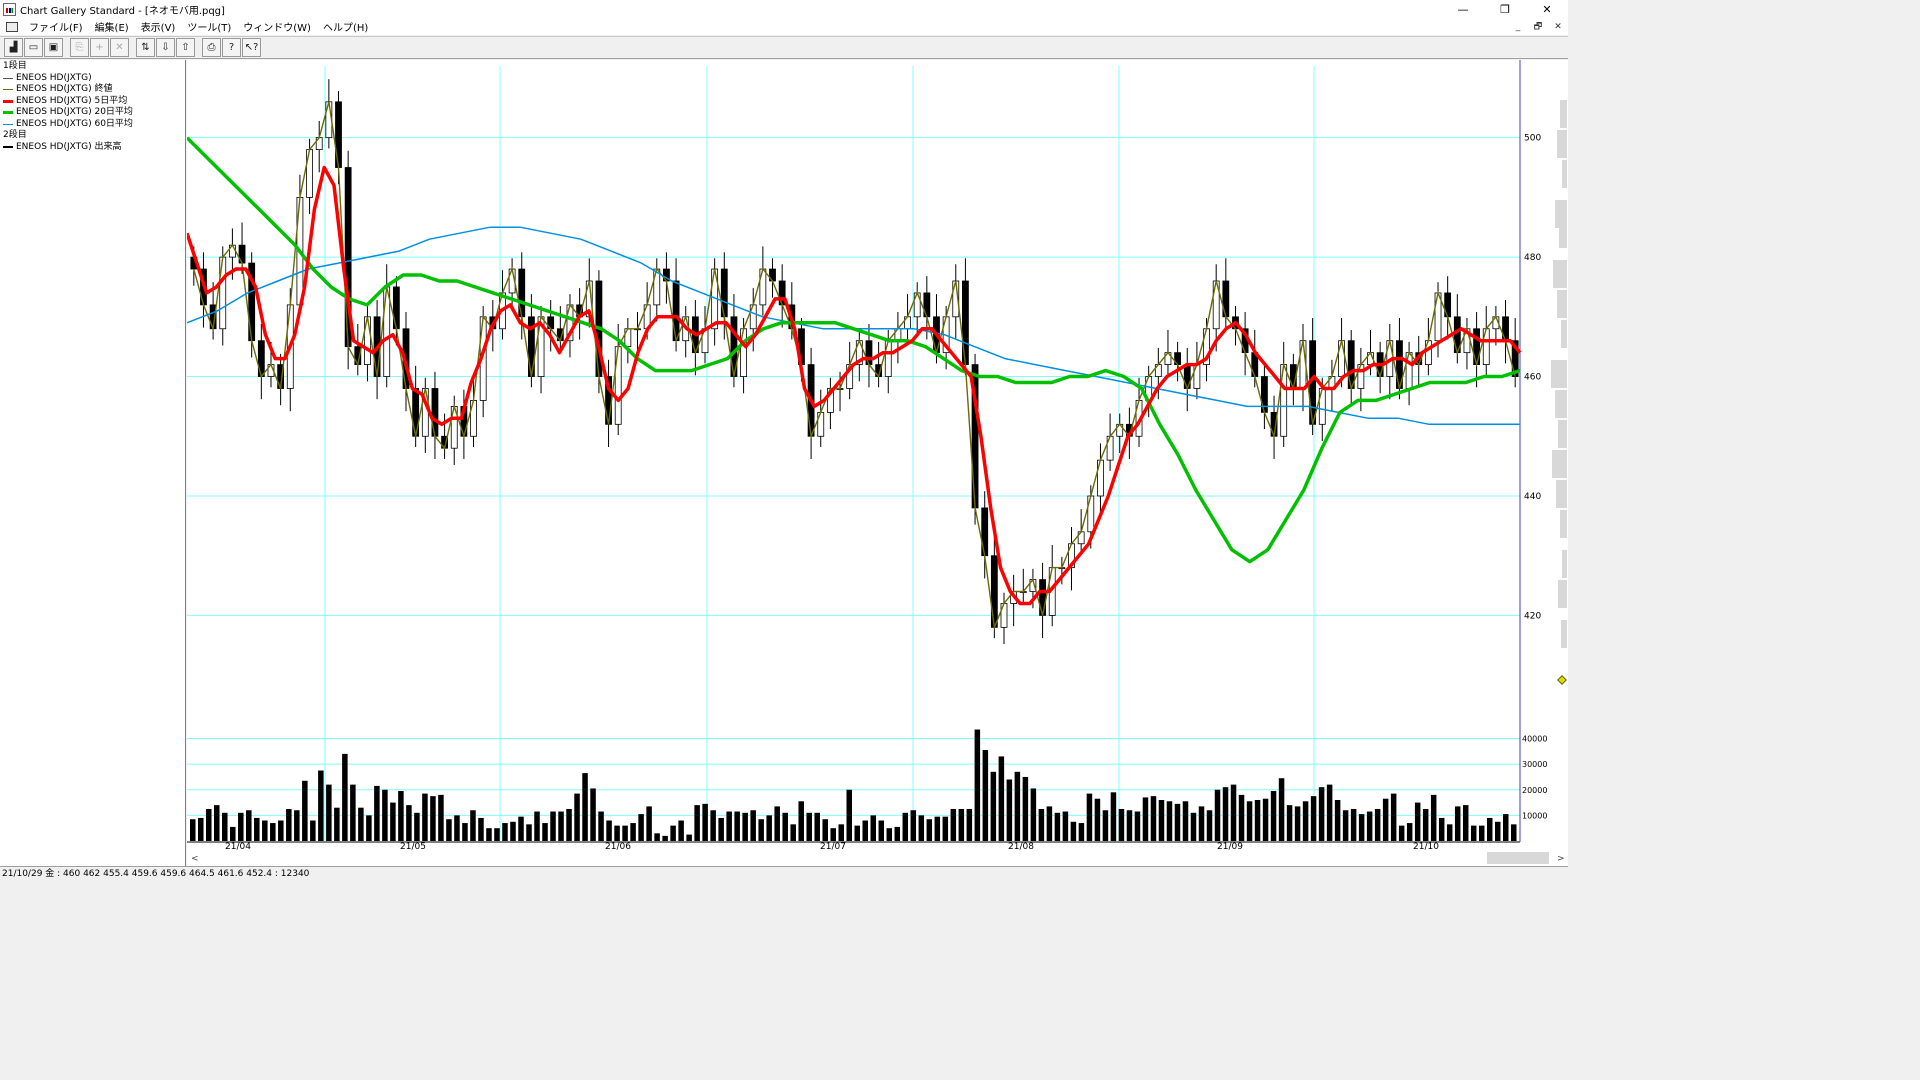  I want to click on close-button: ✕, so click(1547, 9).